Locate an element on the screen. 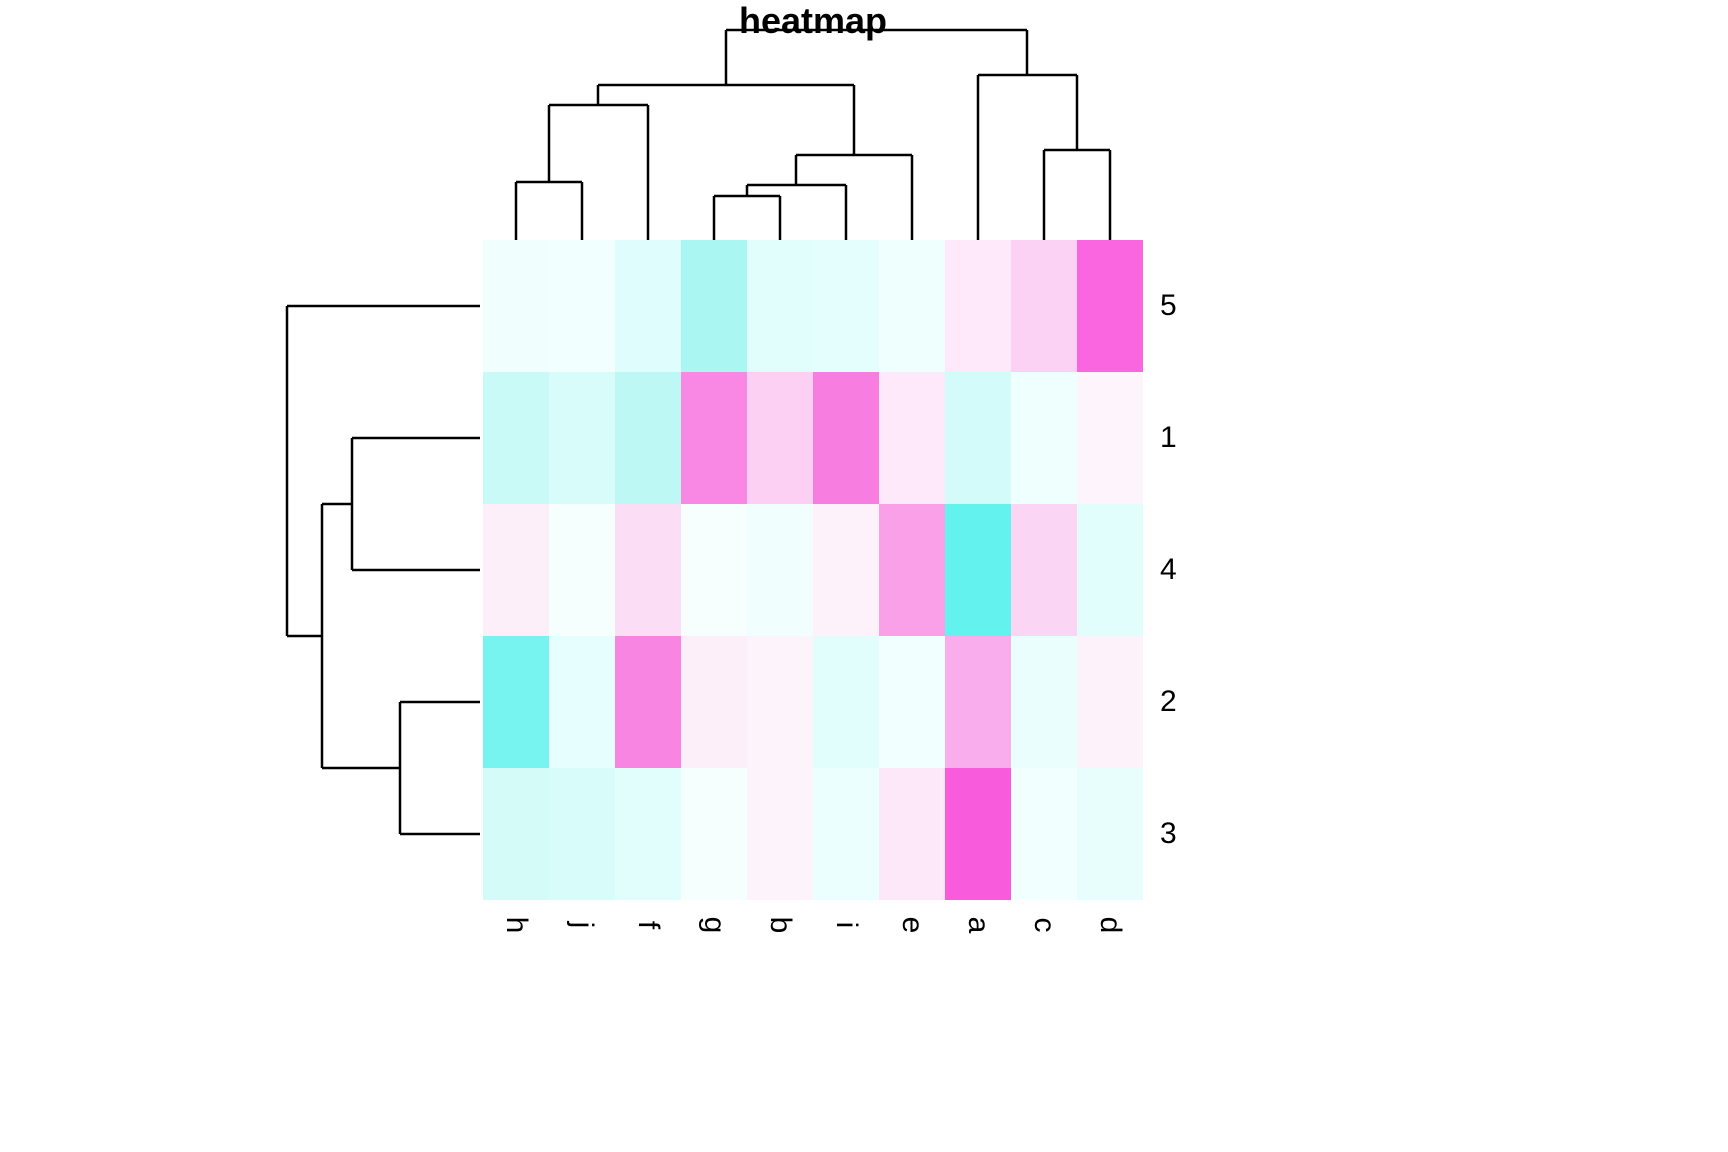  col-label-a: a is located at coordinates (978, 925).